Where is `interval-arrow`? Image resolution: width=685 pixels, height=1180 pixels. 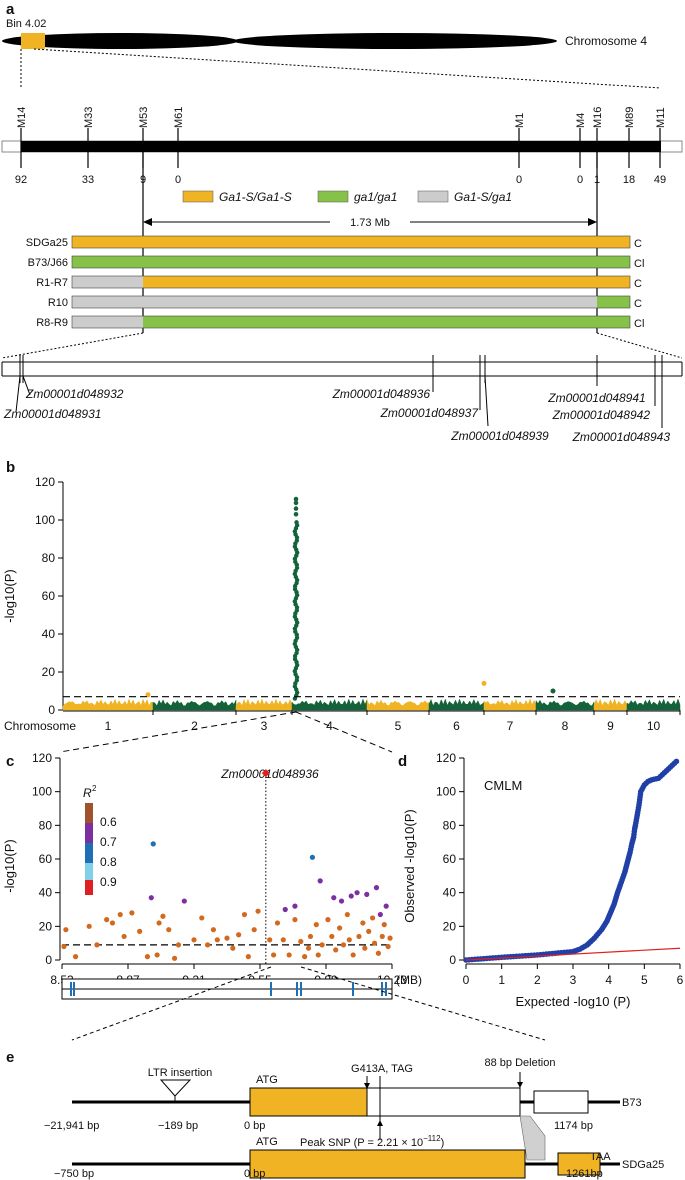 interval-arrow is located at coordinates (370, 222).